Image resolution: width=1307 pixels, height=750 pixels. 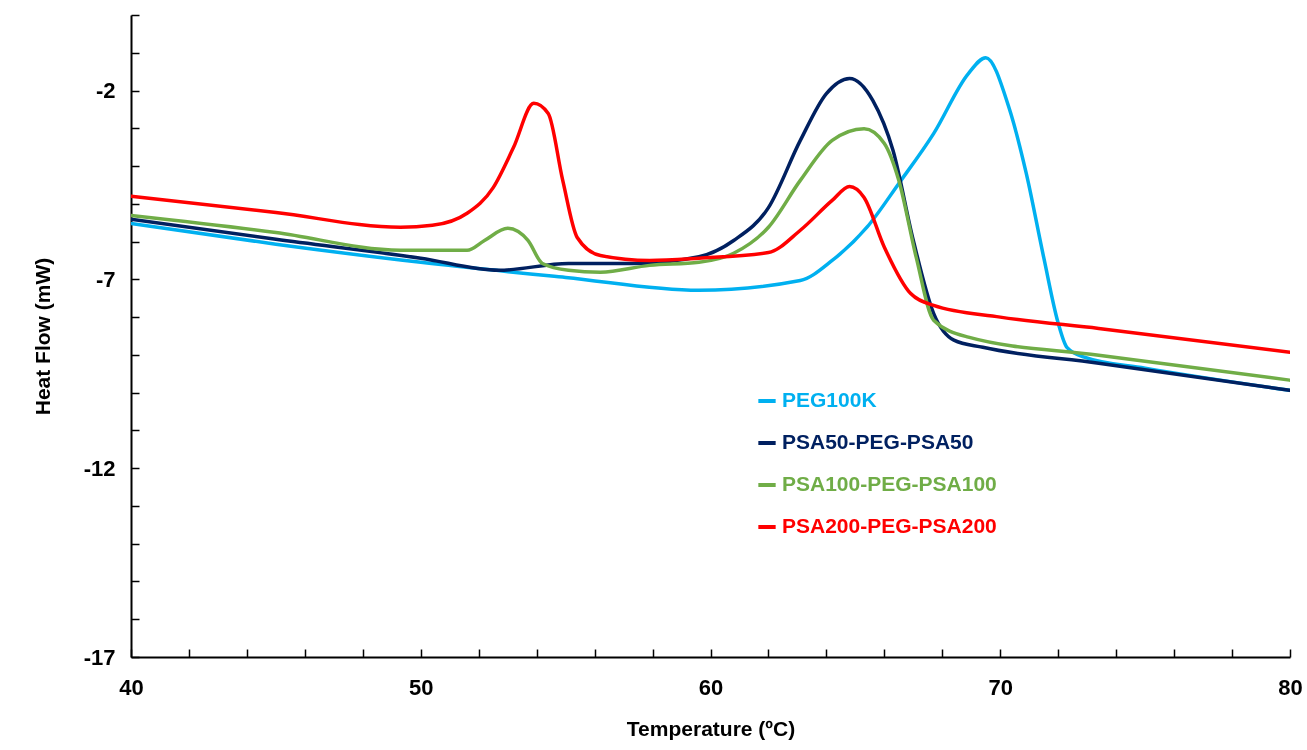 I want to click on x-tick-label: 80, so click(x=1290, y=687).